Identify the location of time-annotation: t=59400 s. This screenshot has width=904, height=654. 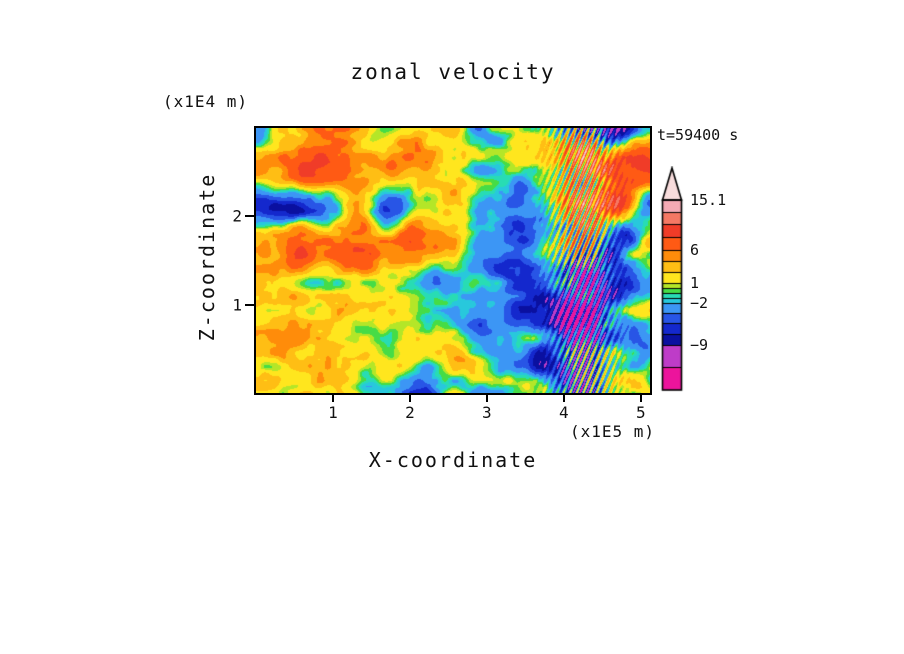
(698, 135).